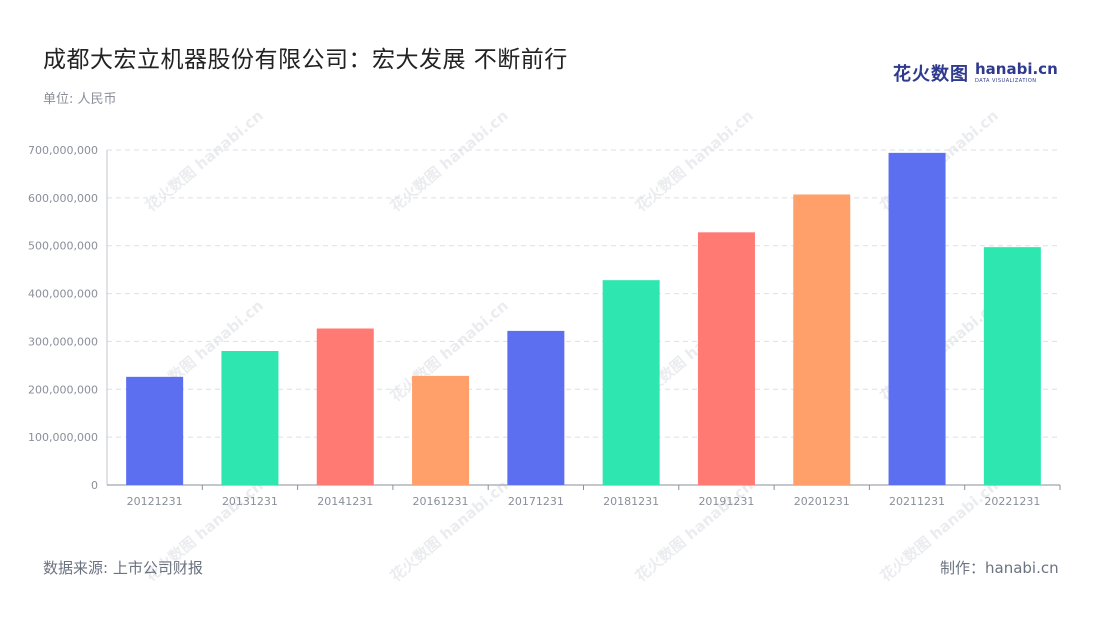  What do you see at coordinates (999, 568) in the screenshot?
I see `credit-label: 制作：hanabi.cn` at bounding box center [999, 568].